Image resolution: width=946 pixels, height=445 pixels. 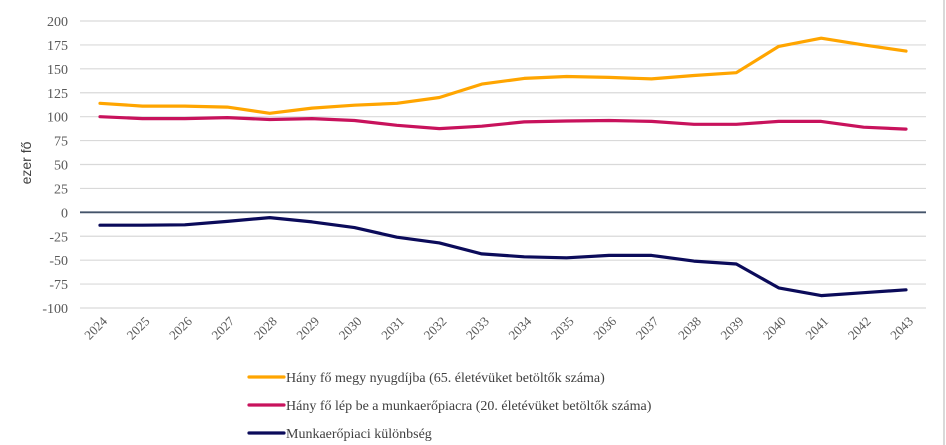 What do you see at coordinates (180, 327) in the screenshot?
I see `x-tick-label: 2026` at bounding box center [180, 327].